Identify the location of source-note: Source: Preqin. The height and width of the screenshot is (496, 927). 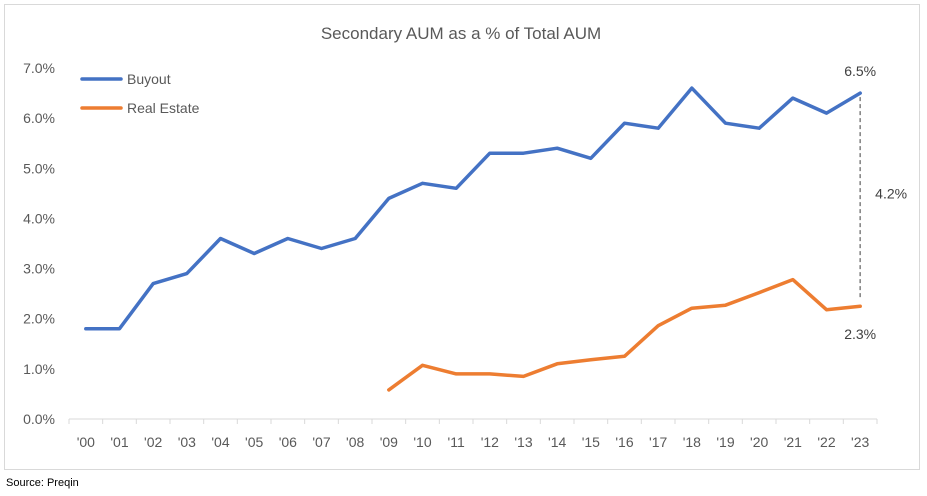
(42, 483).